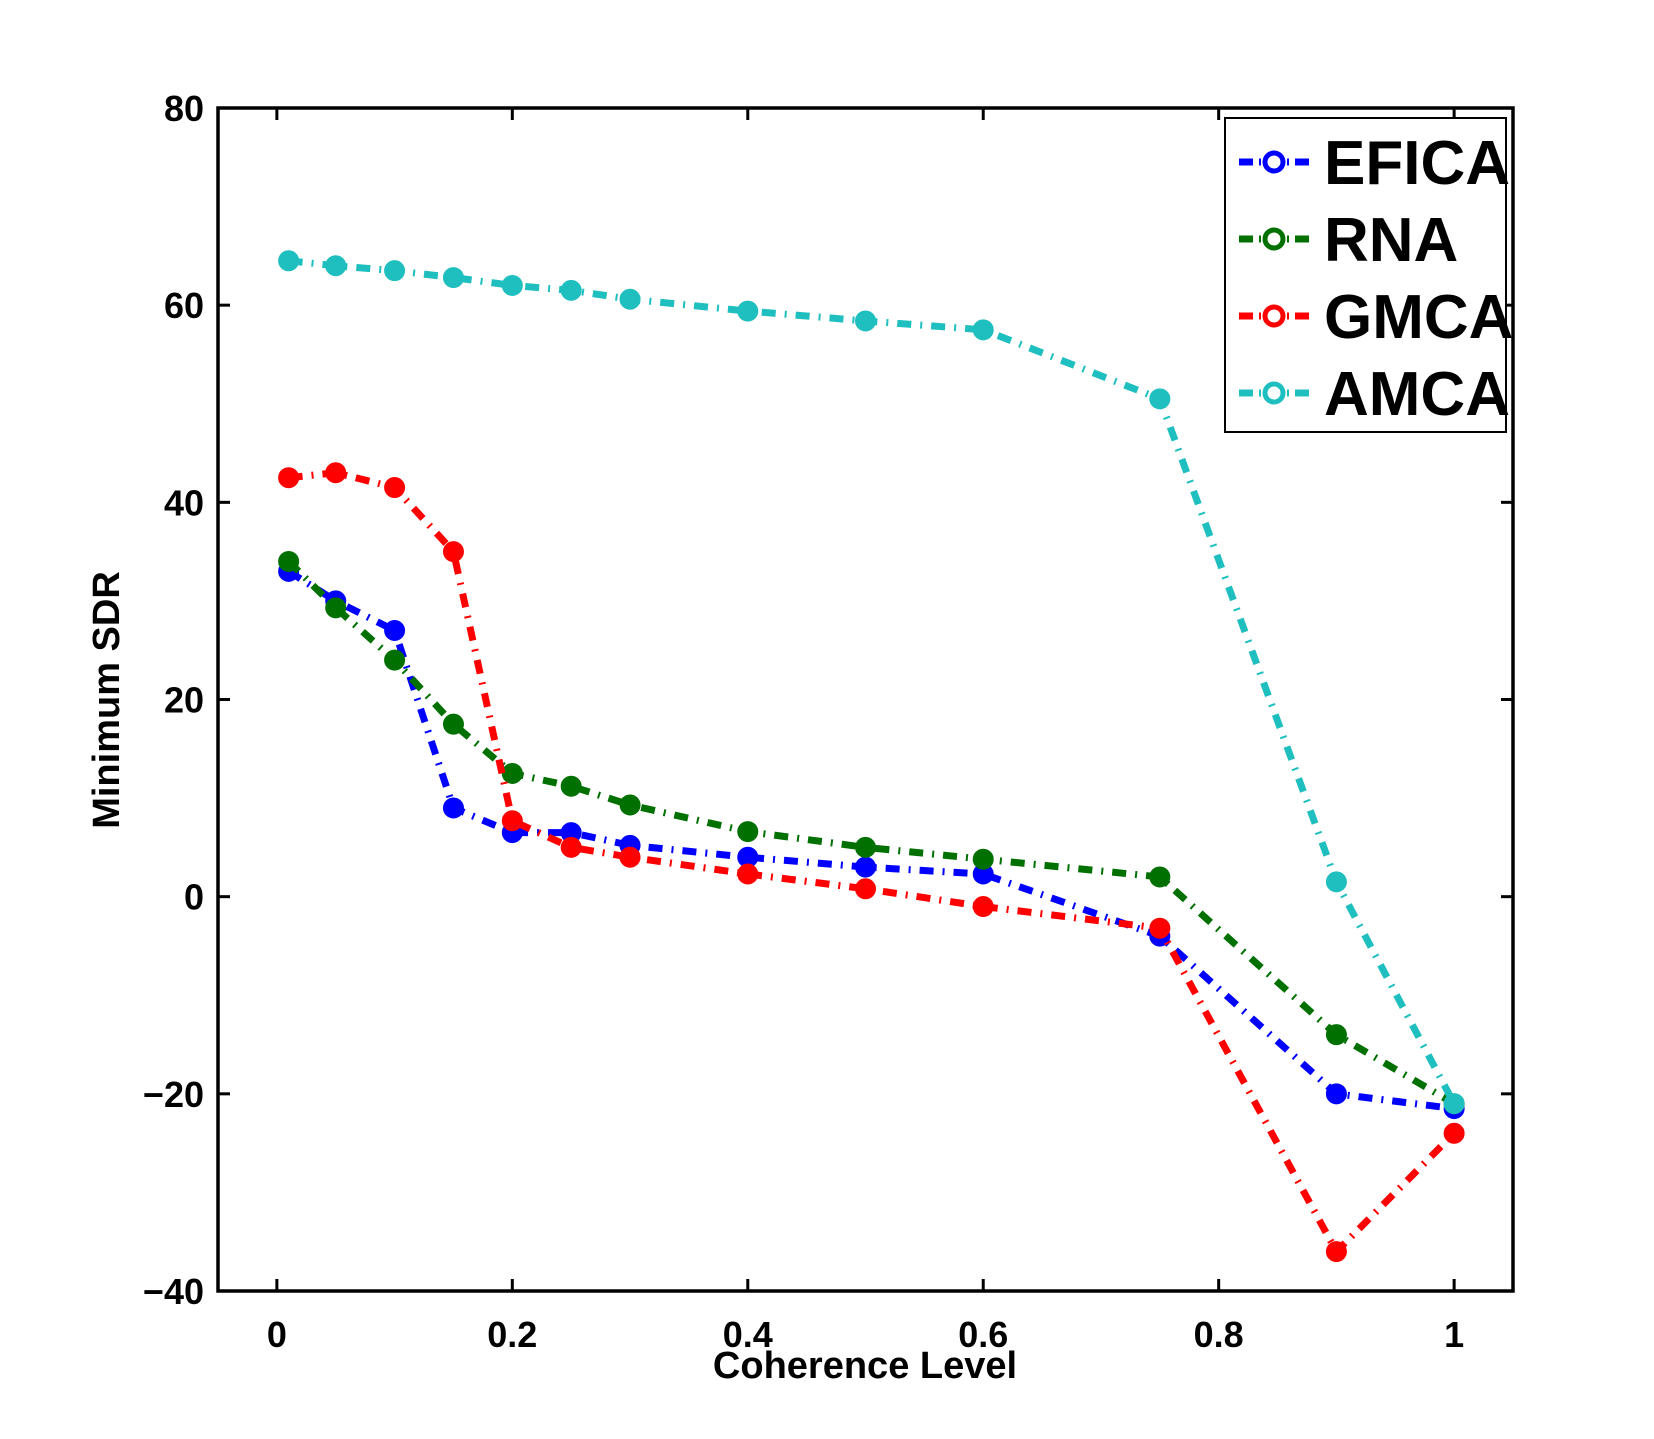  Describe the element at coordinates (1391, 240) in the screenshot. I see `legend-label: RNA` at that location.